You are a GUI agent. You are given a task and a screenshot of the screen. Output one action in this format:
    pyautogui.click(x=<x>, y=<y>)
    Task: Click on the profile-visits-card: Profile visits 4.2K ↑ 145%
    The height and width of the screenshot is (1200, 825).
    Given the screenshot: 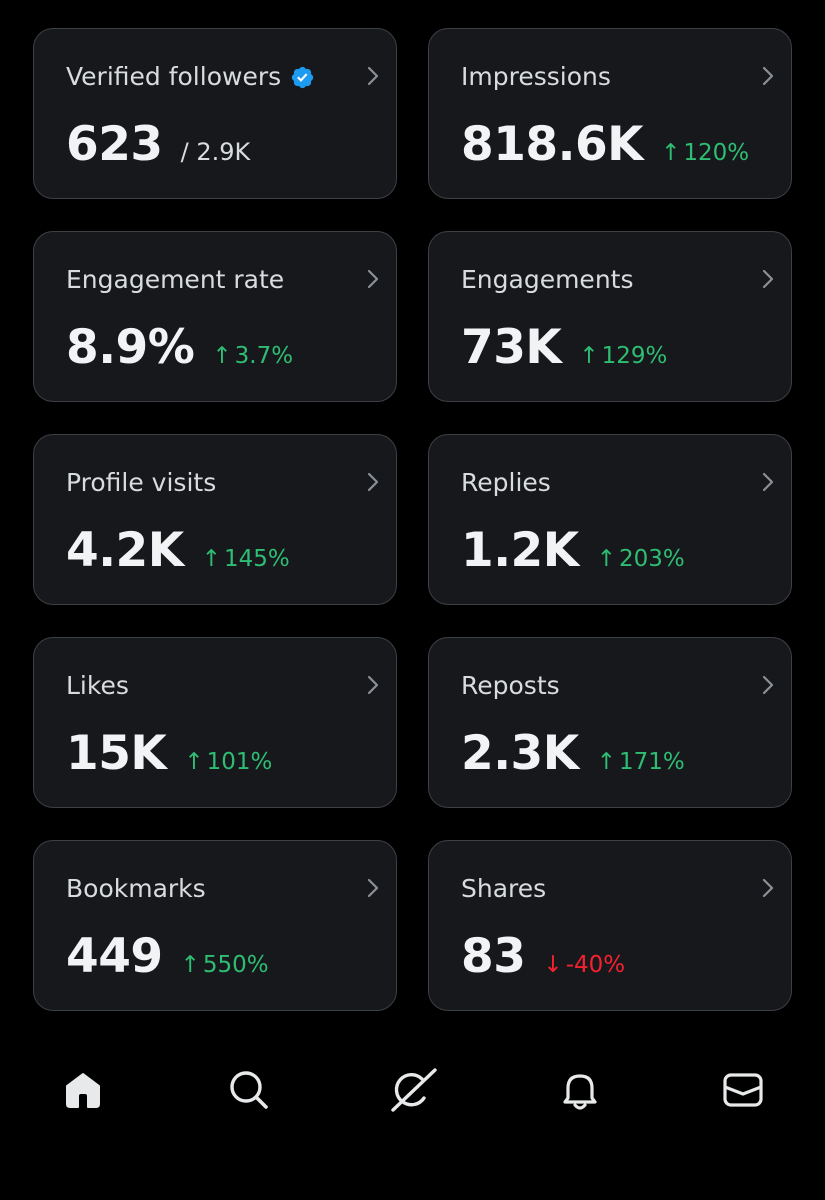 What is the action you would take?
    pyautogui.click(x=215, y=519)
    